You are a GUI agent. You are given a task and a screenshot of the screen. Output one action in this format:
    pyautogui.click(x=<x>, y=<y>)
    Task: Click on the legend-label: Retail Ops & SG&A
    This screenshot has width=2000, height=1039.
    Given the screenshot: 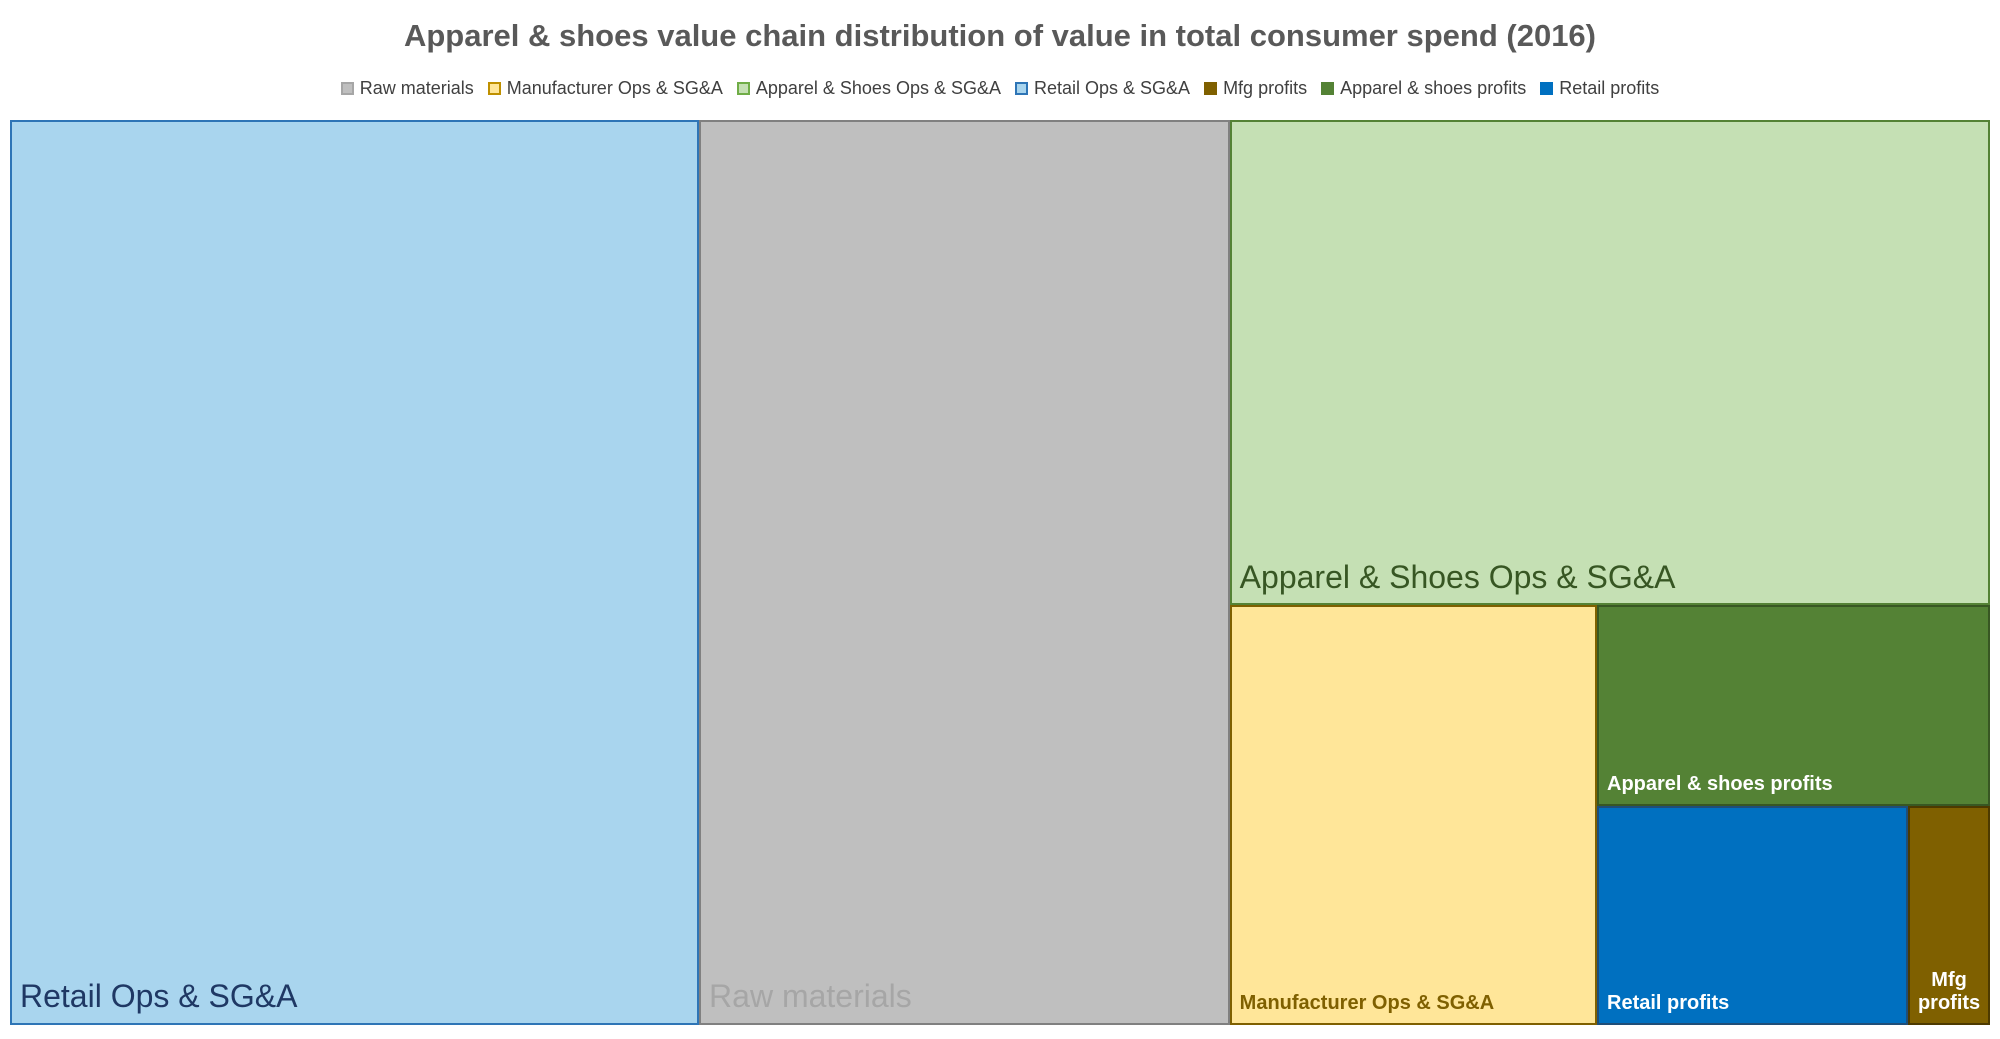 What is the action you would take?
    pyautogui.click(x=1112, y=88)
    